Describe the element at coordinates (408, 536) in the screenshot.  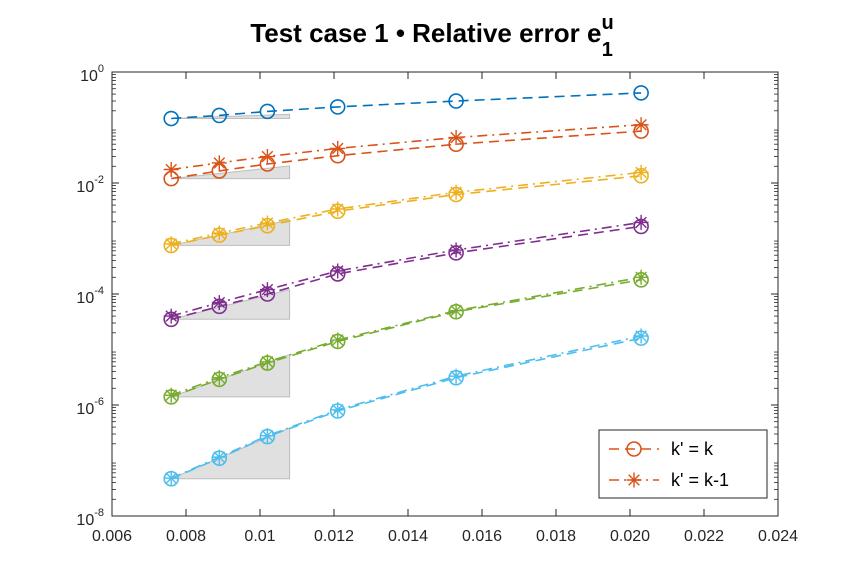
I see `x-tick-label: 0.014` at that location.